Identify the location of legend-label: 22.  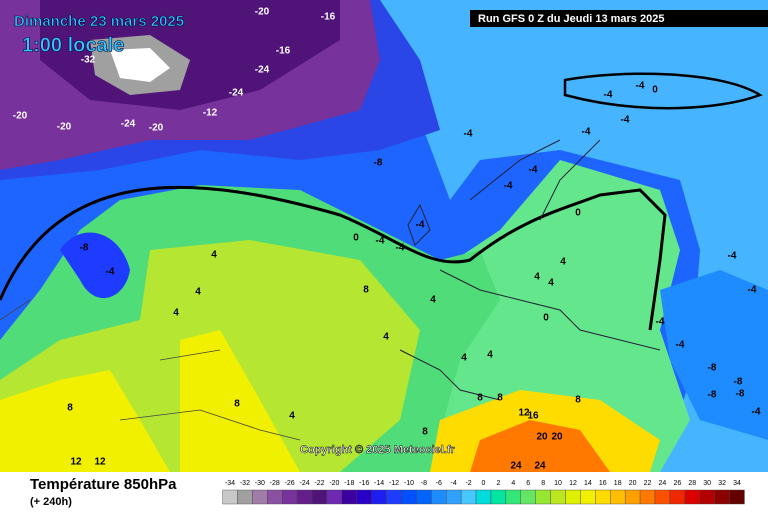
(648, 483).